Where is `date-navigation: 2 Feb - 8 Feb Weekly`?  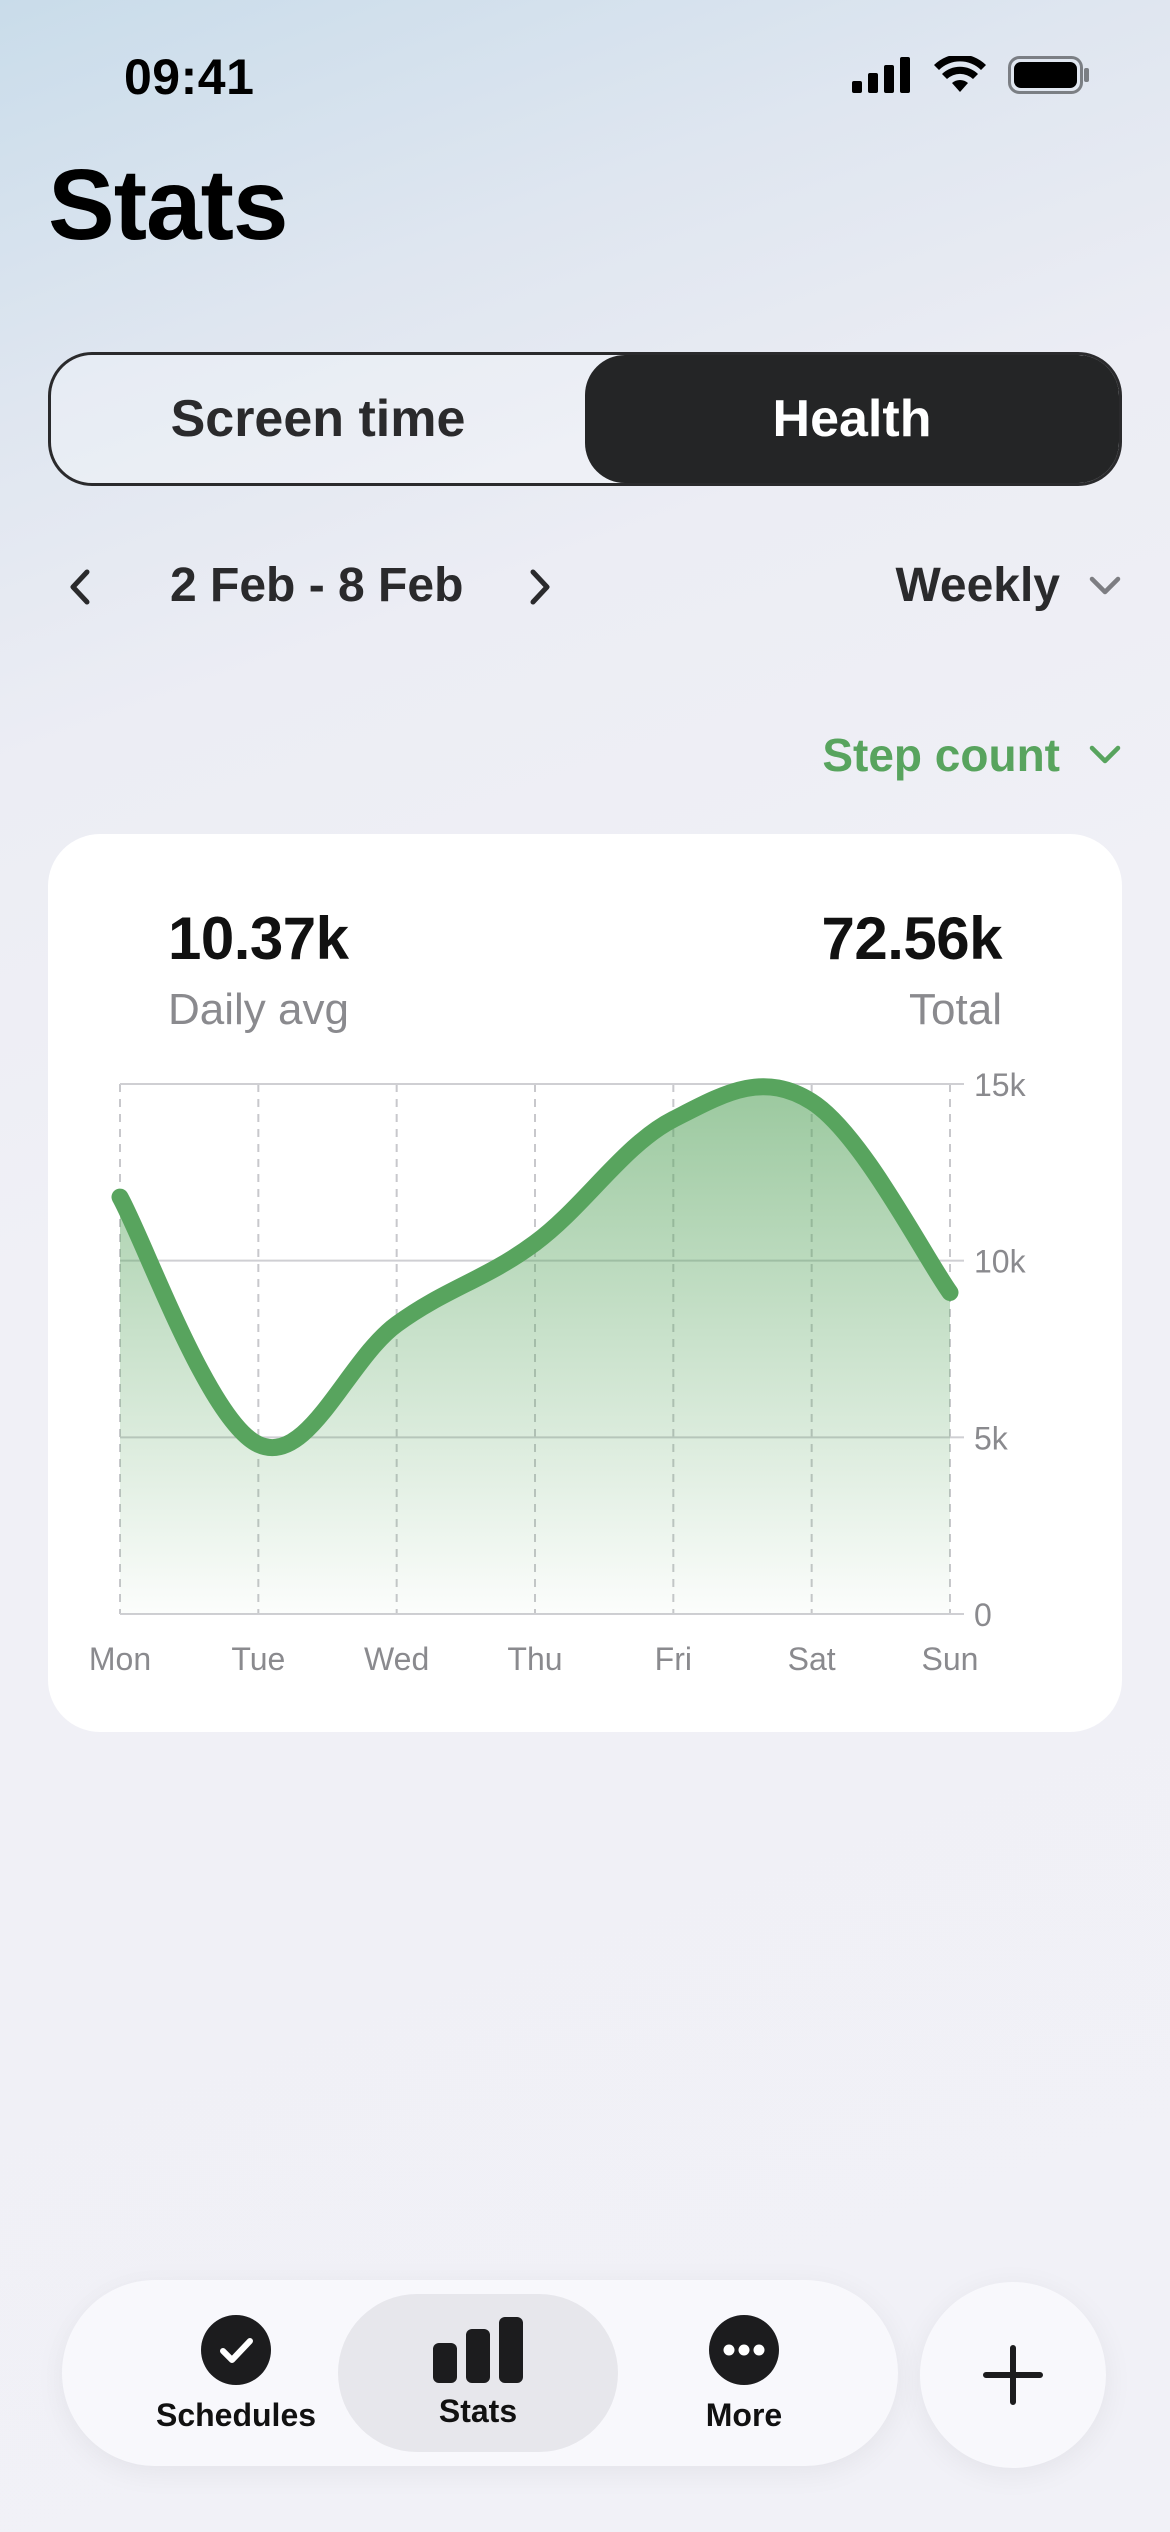
date-navigation: 2 Feb - 8 Feb Weekly is located at coordinates (585, 585).